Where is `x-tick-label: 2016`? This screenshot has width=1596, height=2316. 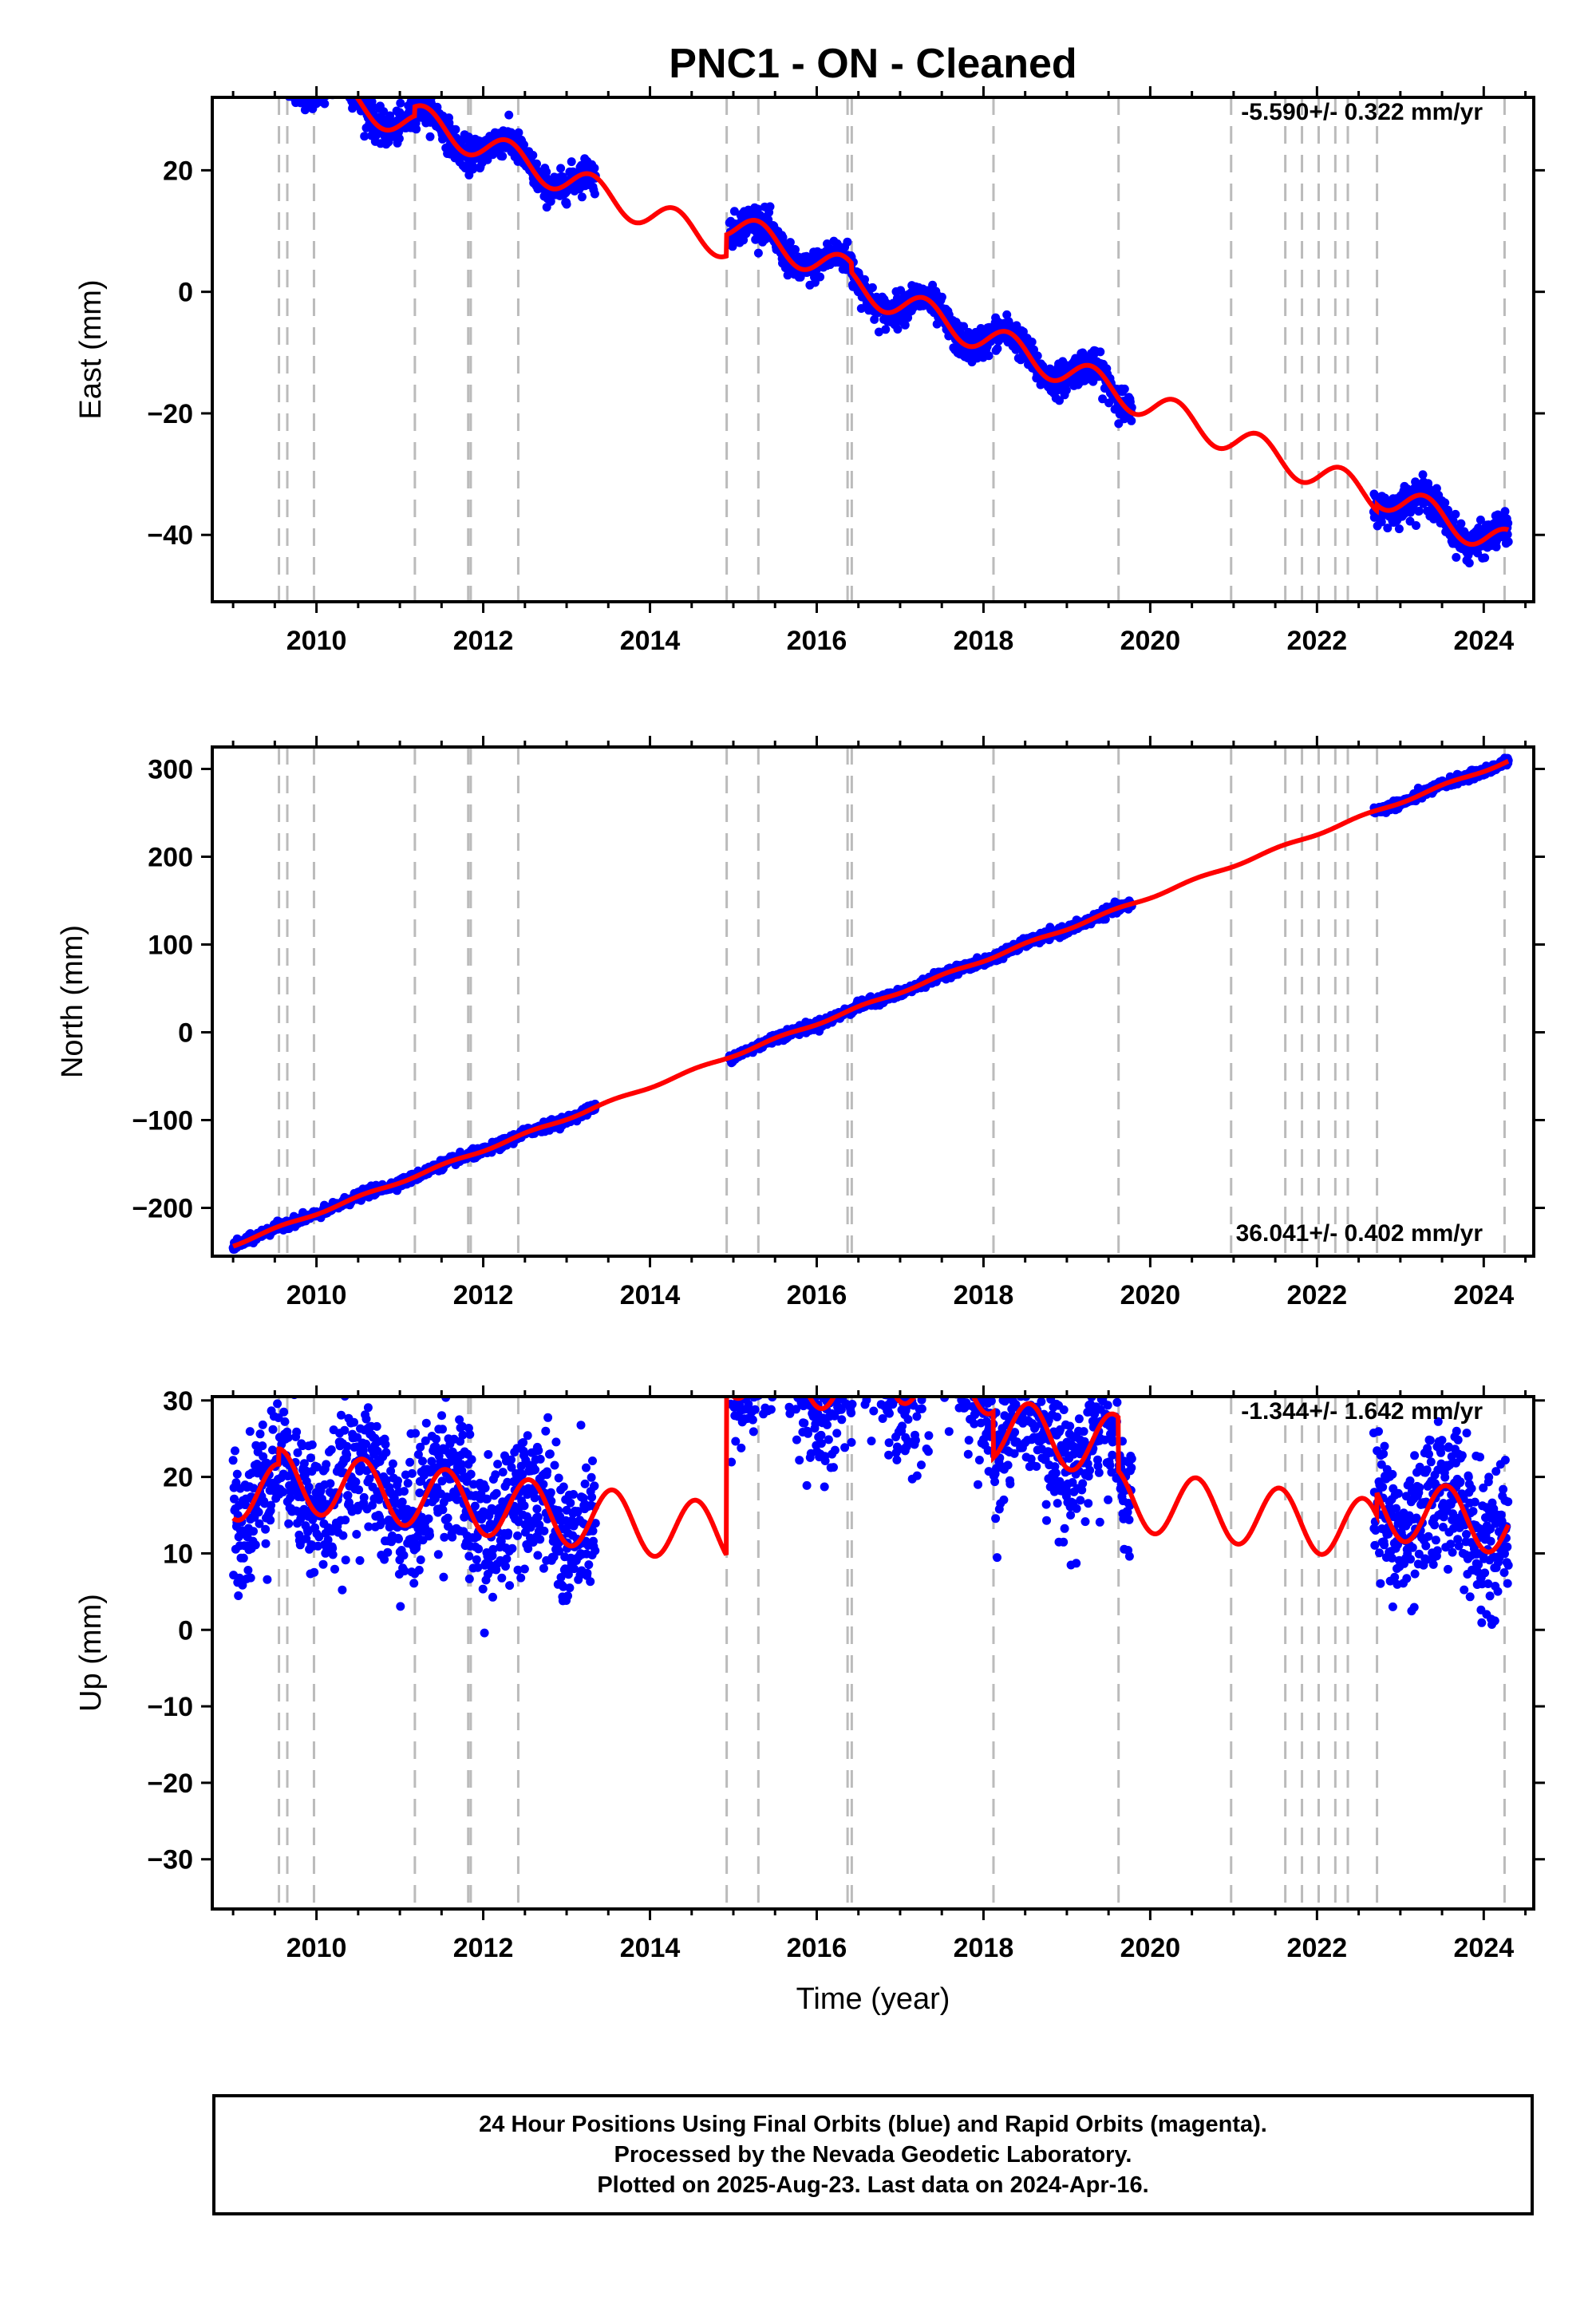 x-tick-label: 2016 is located at coordinates (817, 641).